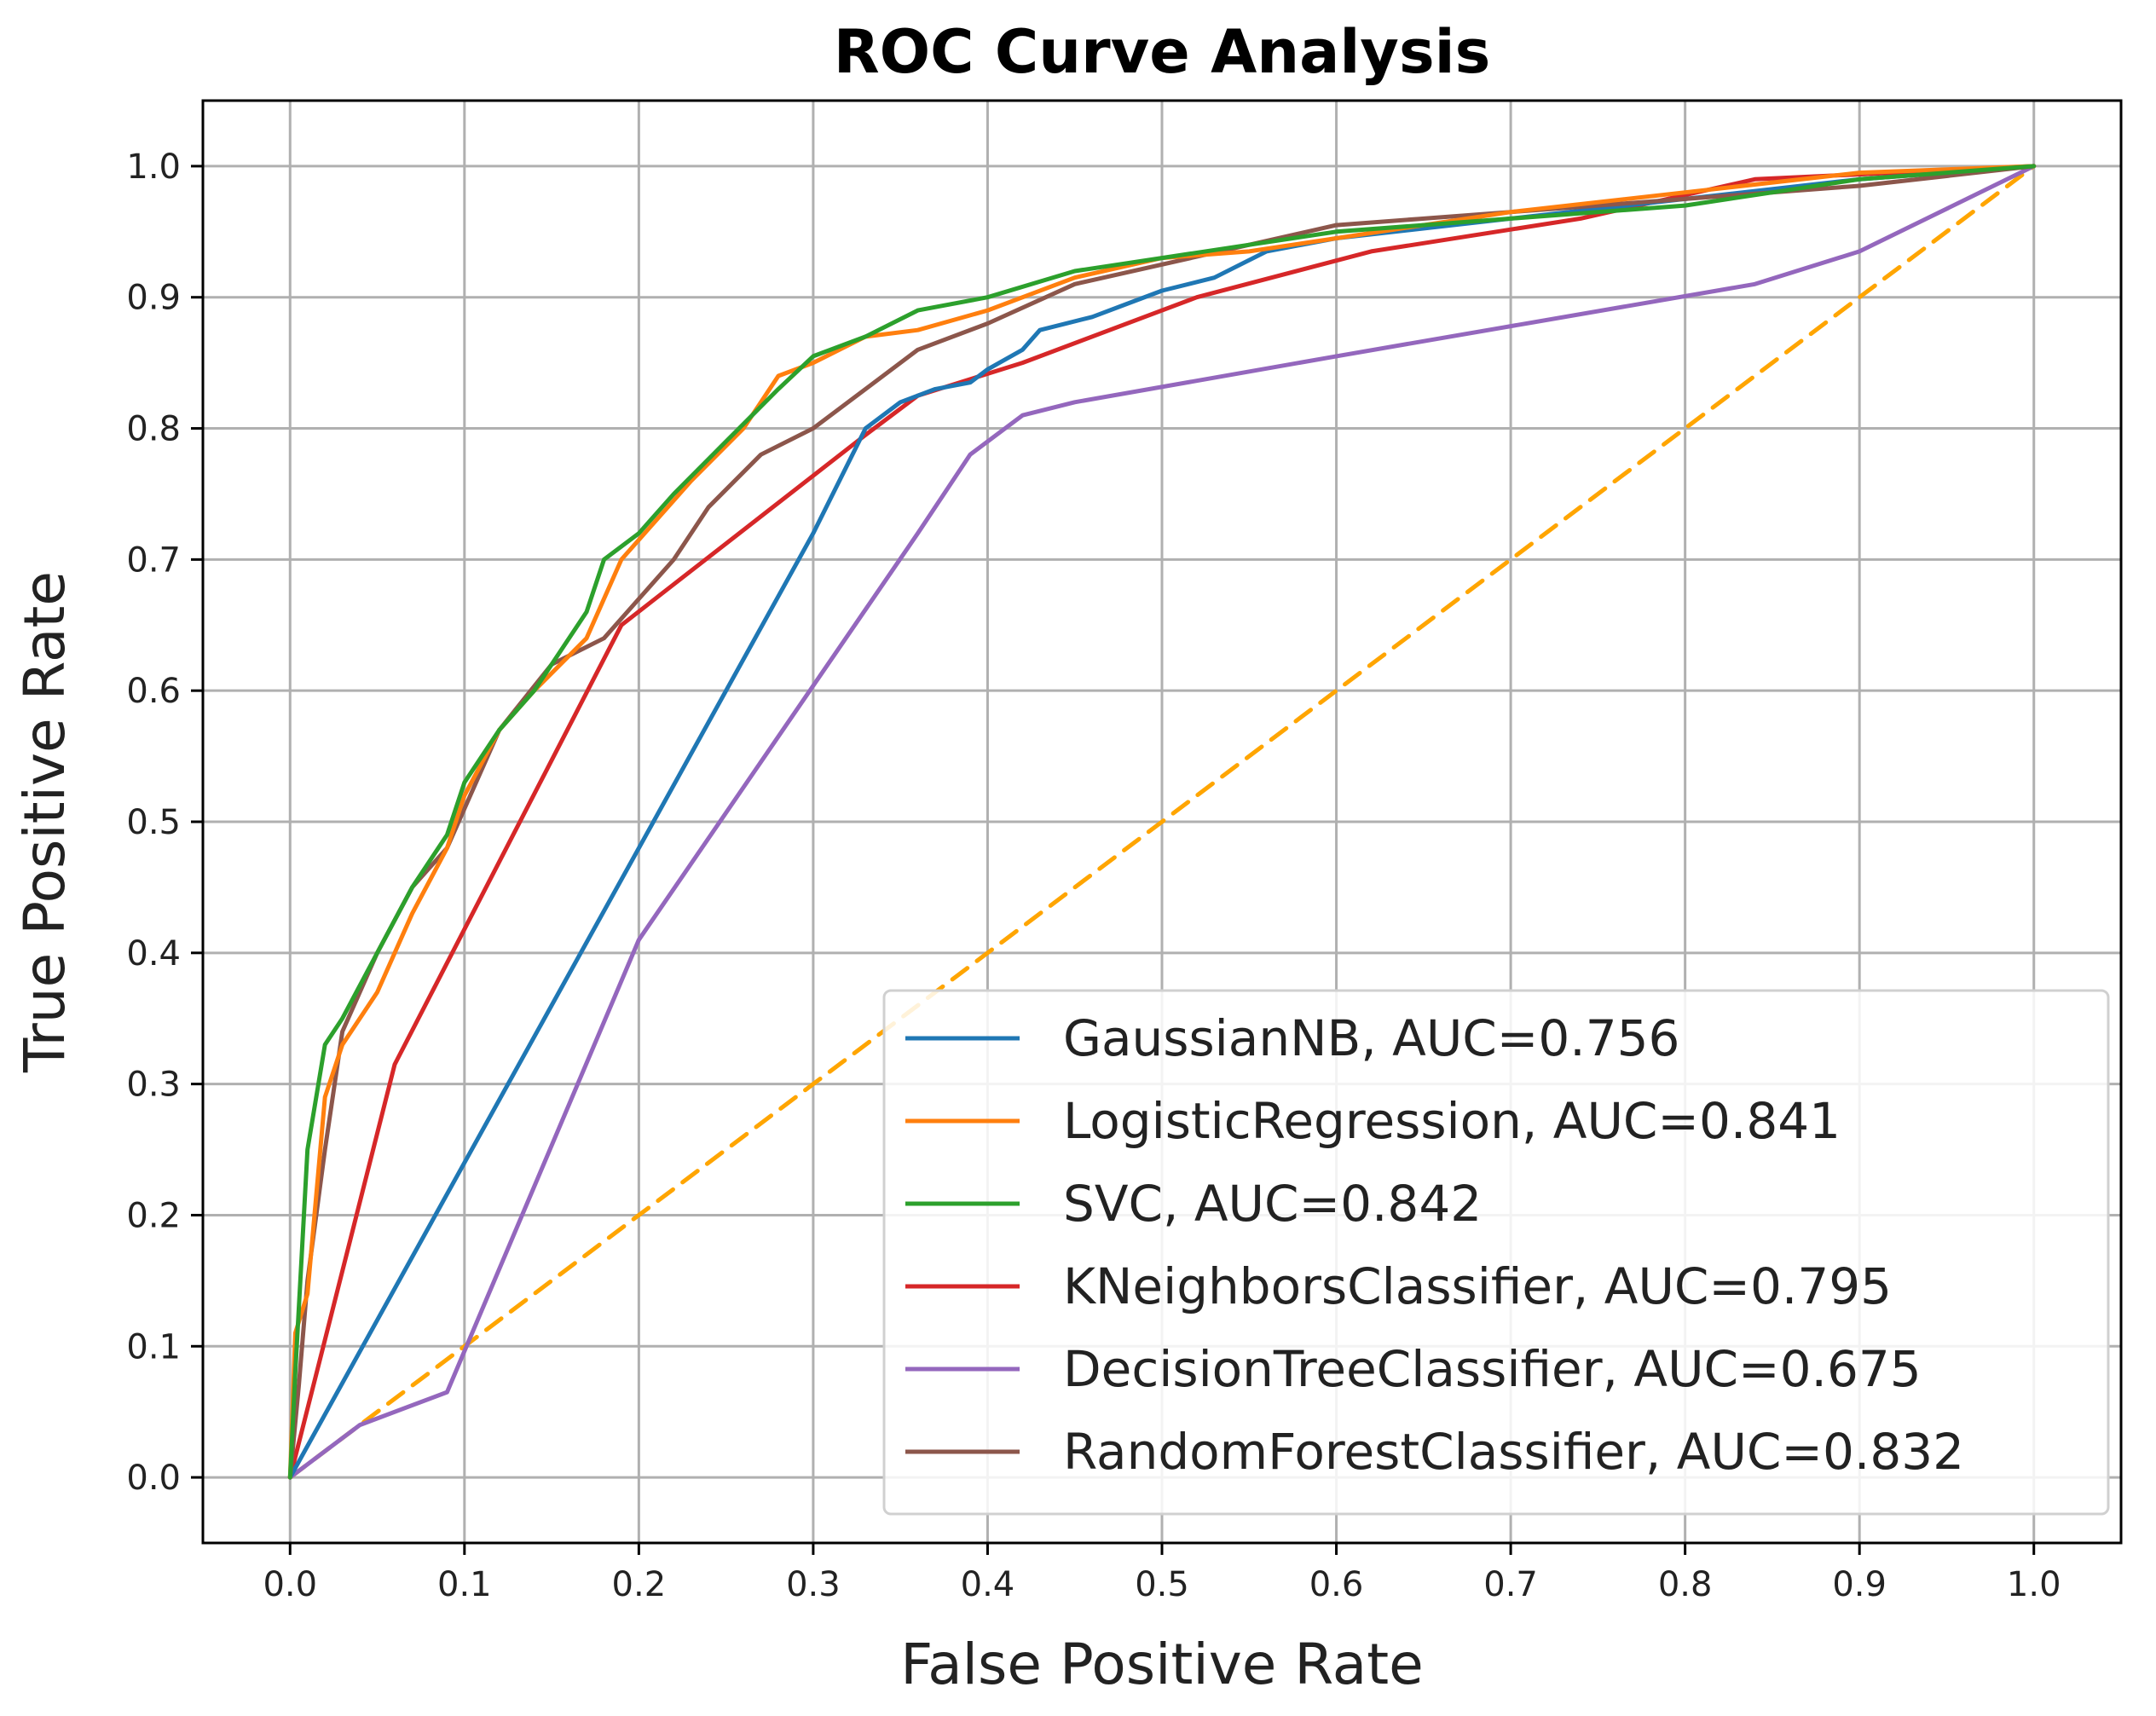  What do you see at coordinates (464, 1584) in the screenshot?
I see `x-tick-label: 0.1` at bounding box center [464, 1584].